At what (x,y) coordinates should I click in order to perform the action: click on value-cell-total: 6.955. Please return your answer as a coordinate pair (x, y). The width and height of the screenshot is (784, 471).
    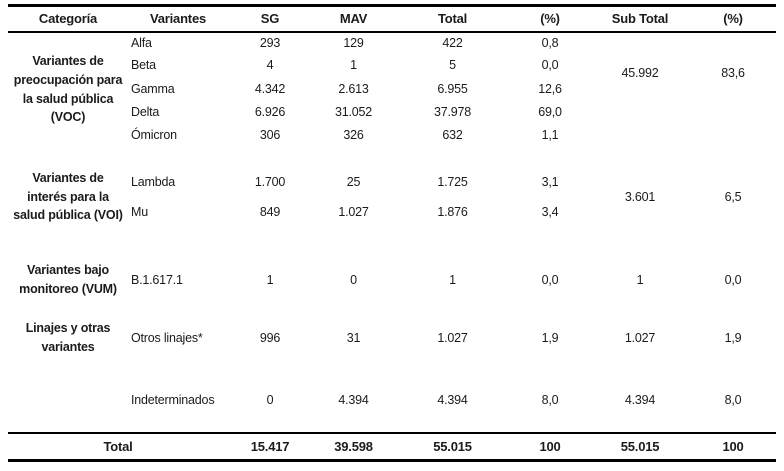
    Looking at the image, I should click on (452, 88).